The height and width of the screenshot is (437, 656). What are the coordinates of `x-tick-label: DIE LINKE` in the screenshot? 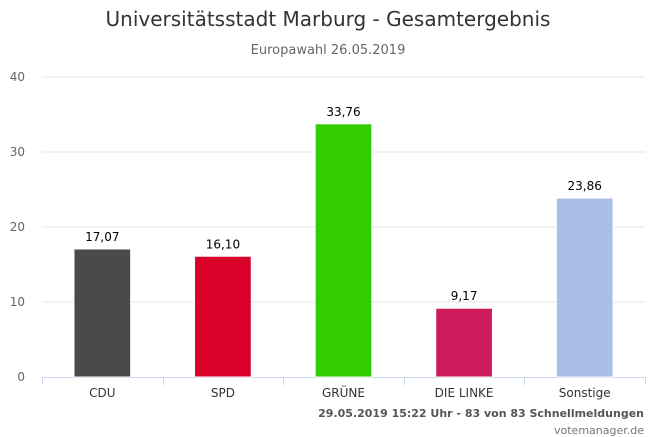 It's located at (464, 393).